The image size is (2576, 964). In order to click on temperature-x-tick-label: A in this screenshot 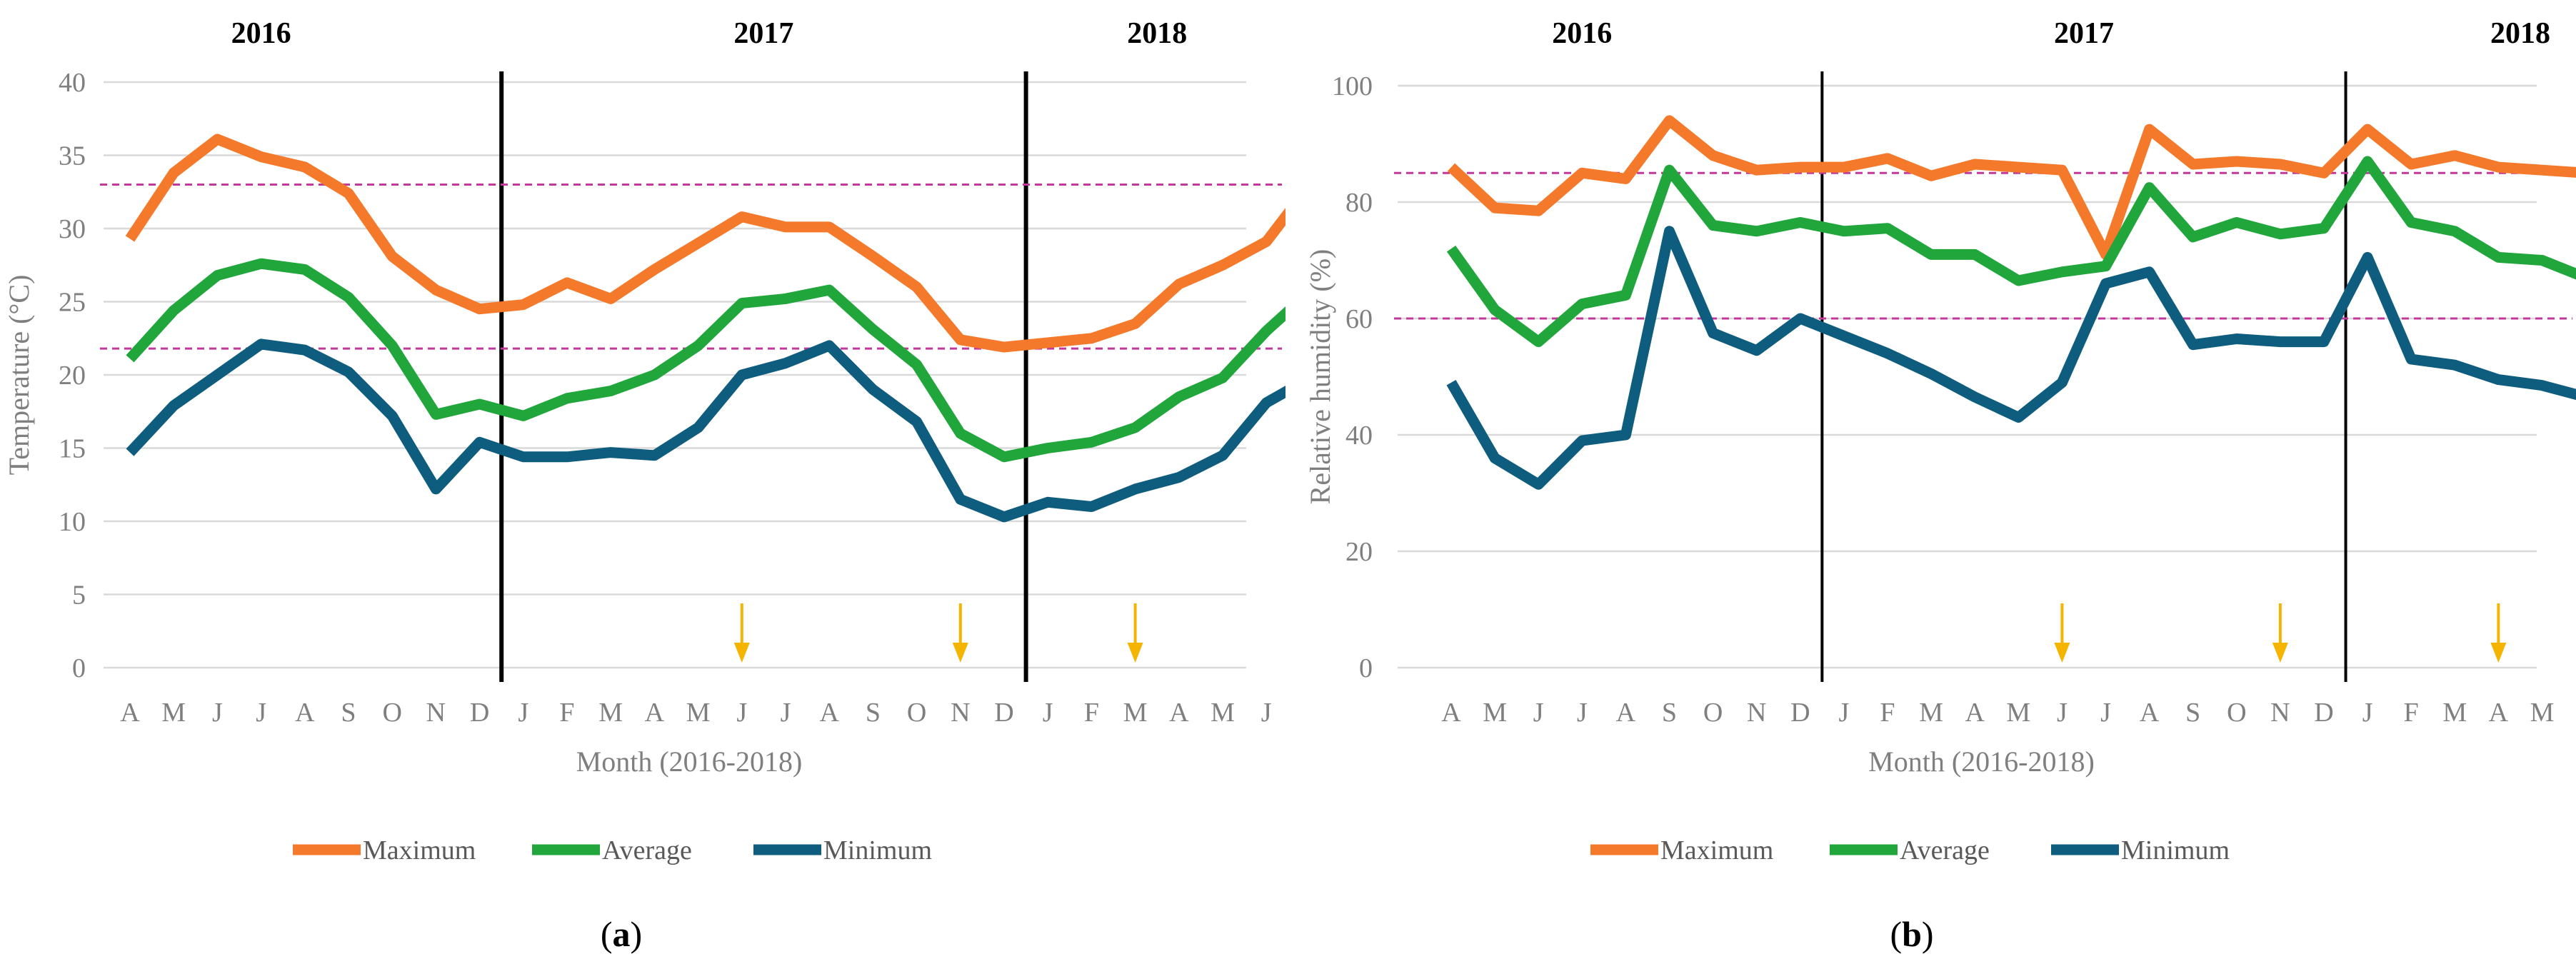, I will do `click(130, 713)`.